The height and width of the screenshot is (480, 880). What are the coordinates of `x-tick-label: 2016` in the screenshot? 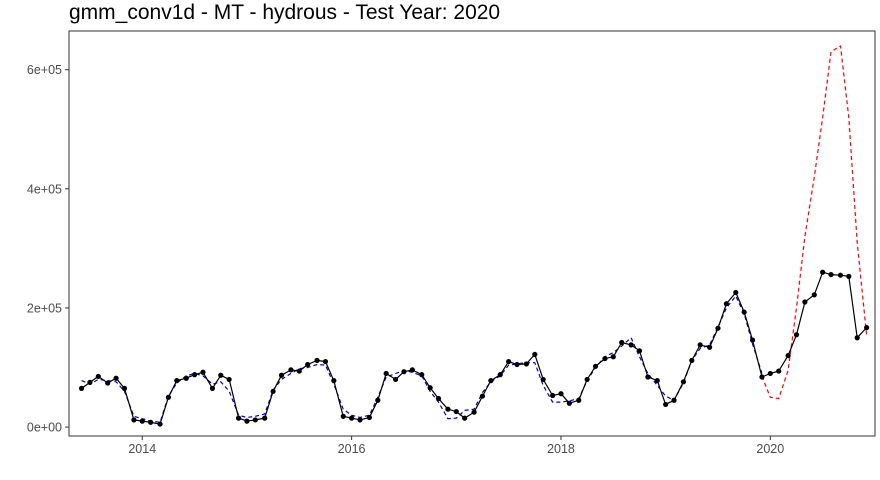 It's located at (352, 449).